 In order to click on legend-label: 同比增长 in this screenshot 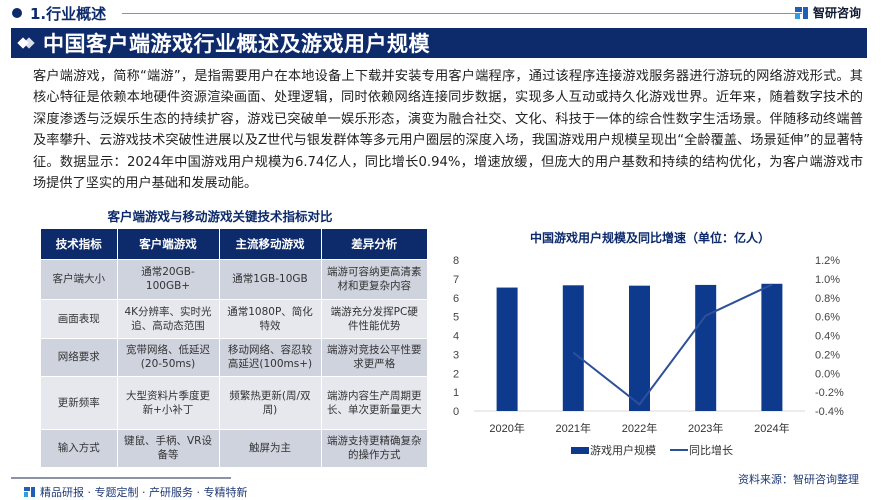, I will do `click(711, 450)`.